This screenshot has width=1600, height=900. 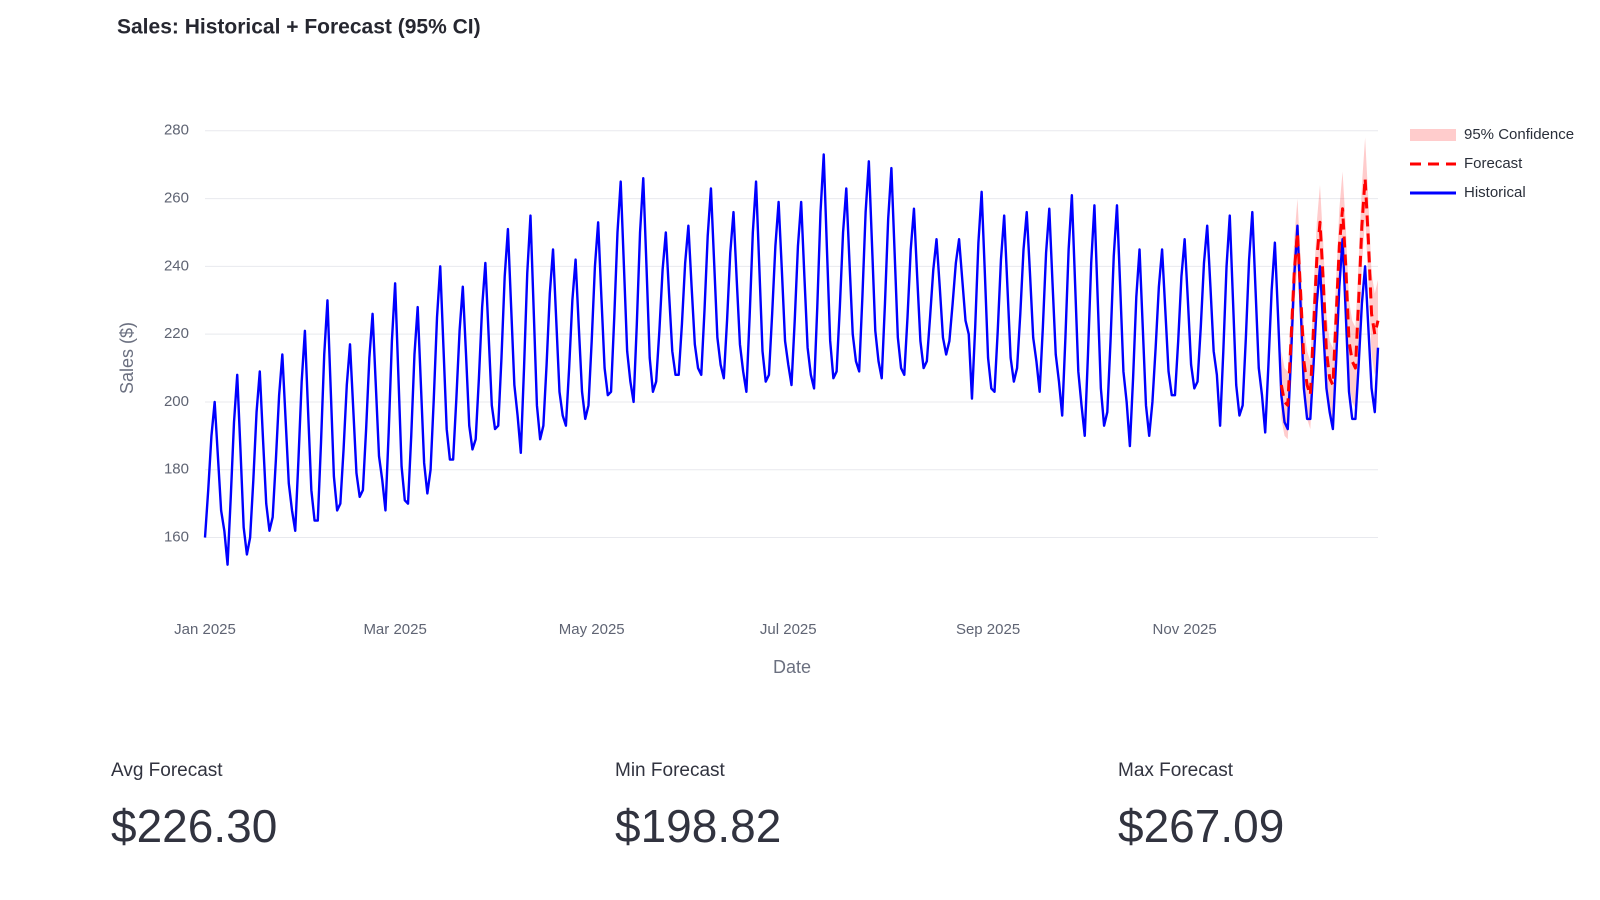 I want to click on metric-label: Max Forecast, so click(x=1176, y=770).